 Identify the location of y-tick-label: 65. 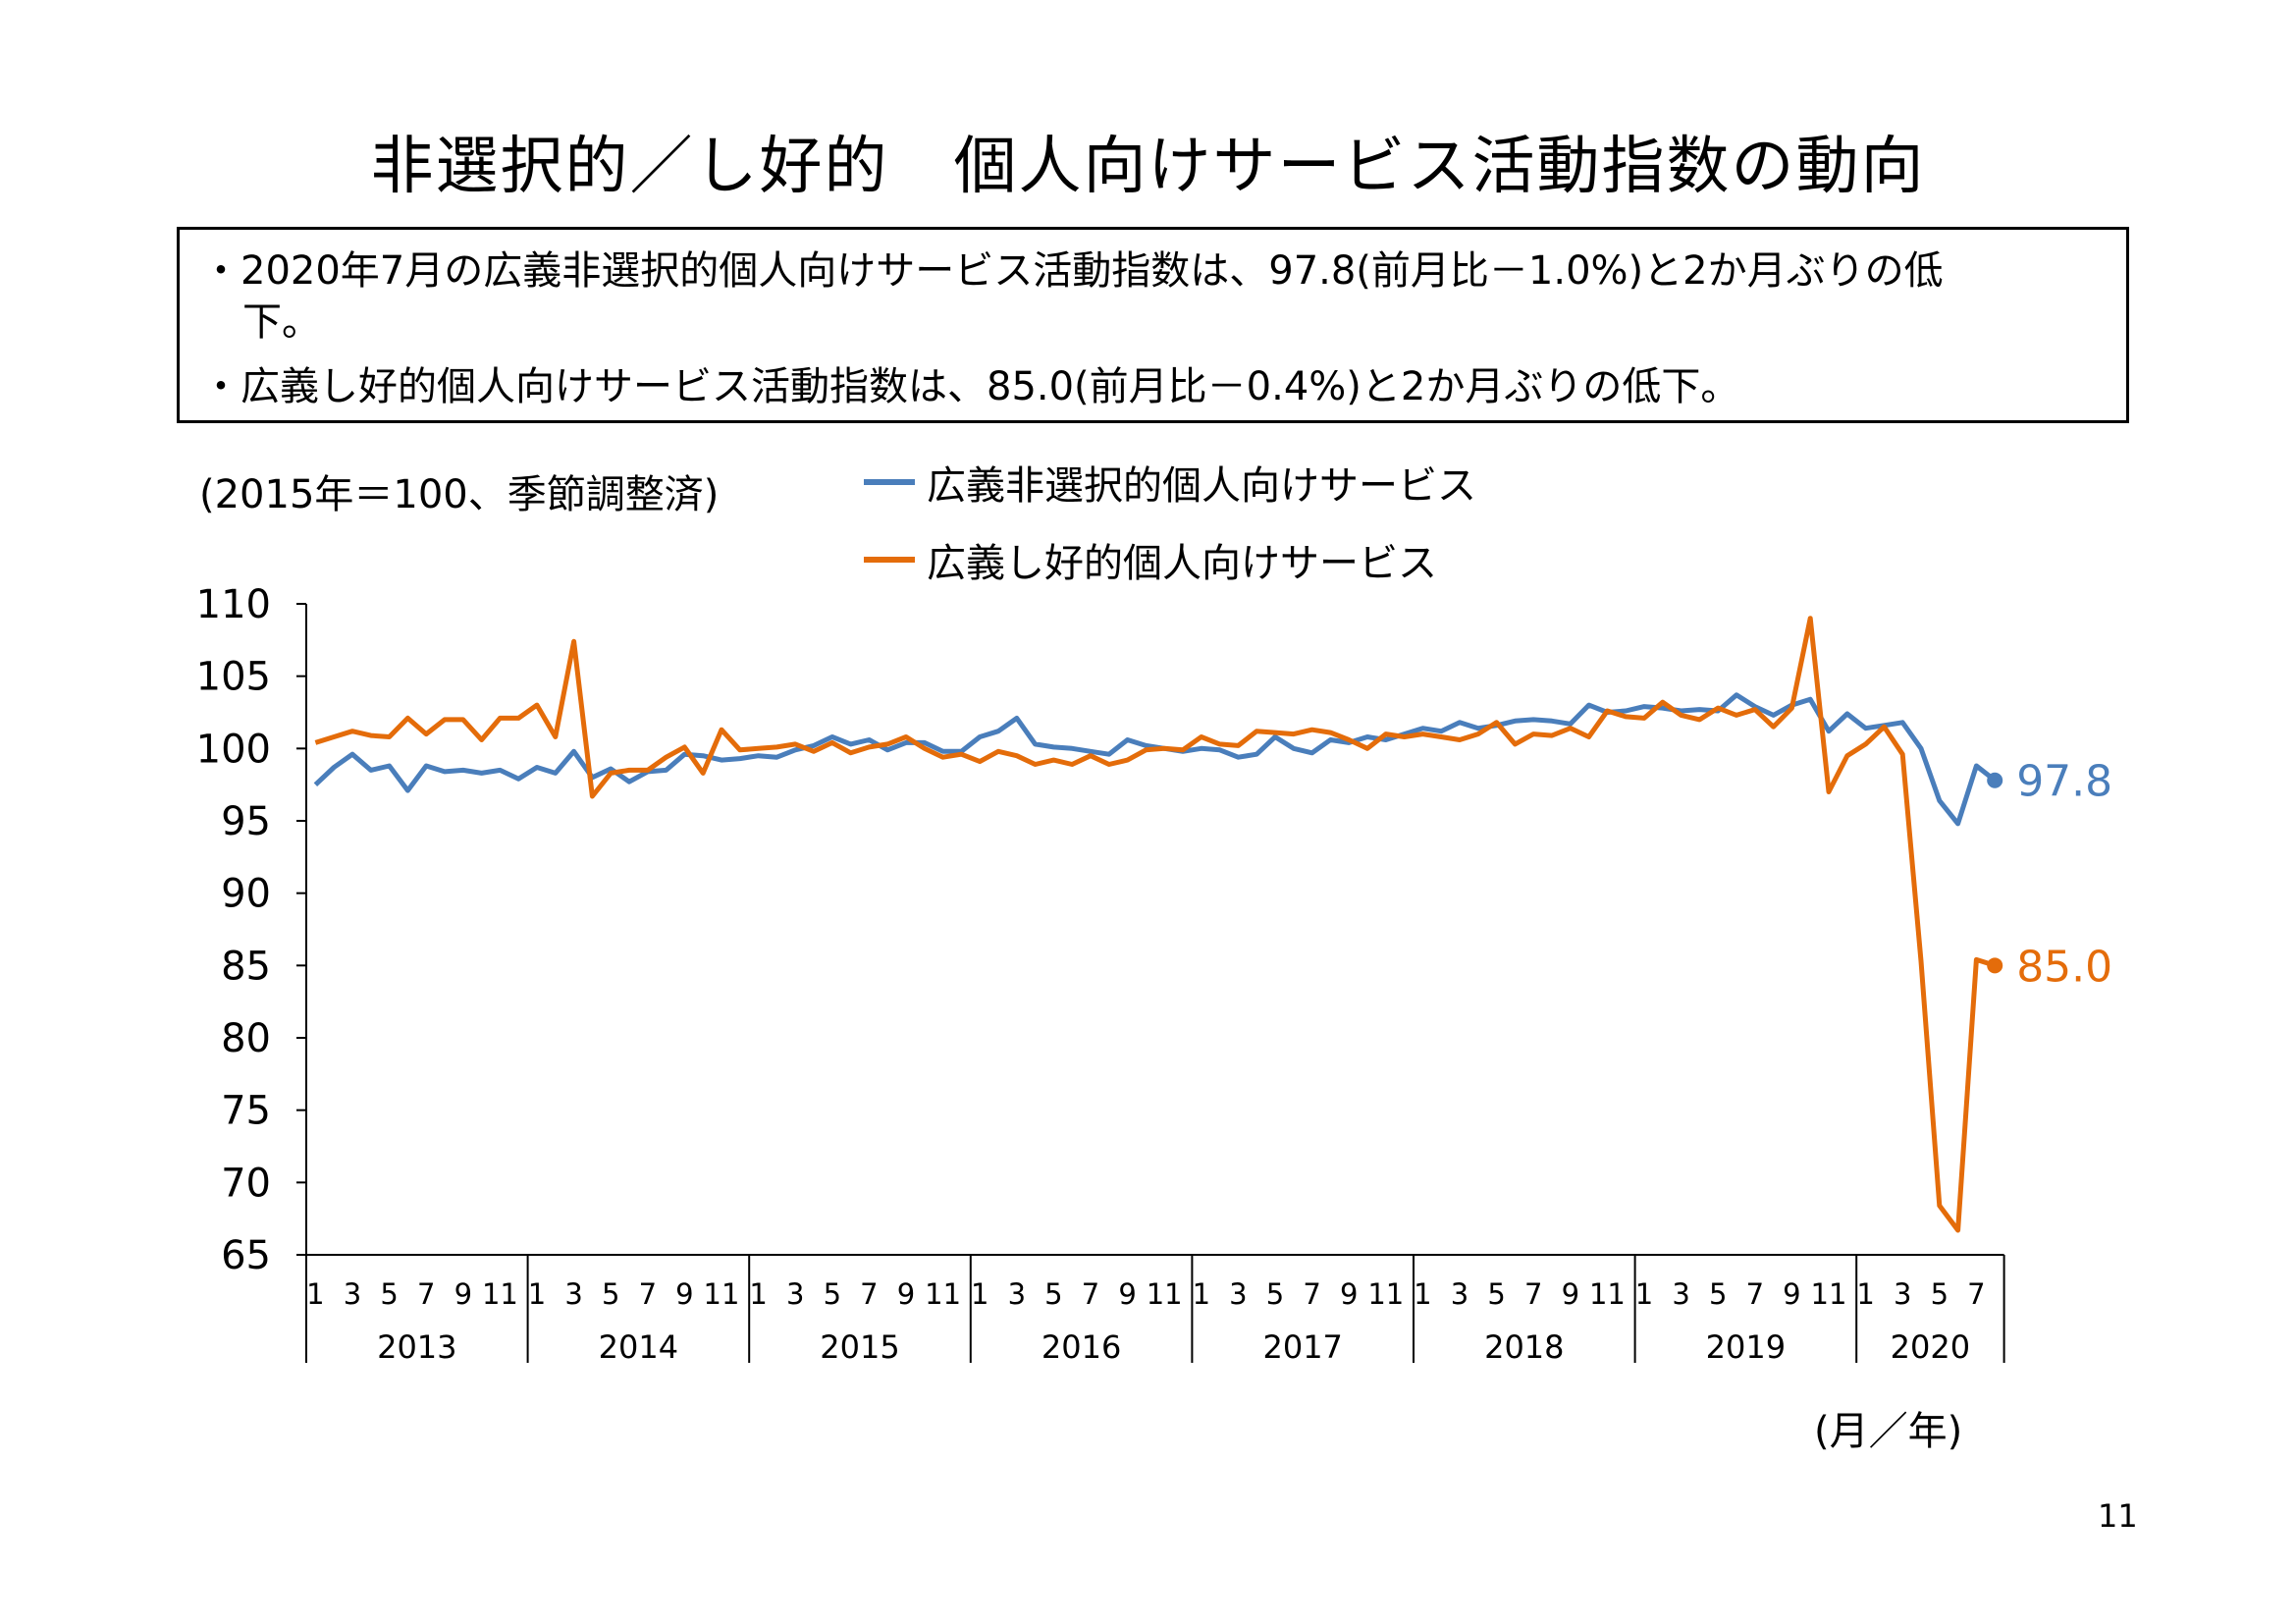
(246, 1255).